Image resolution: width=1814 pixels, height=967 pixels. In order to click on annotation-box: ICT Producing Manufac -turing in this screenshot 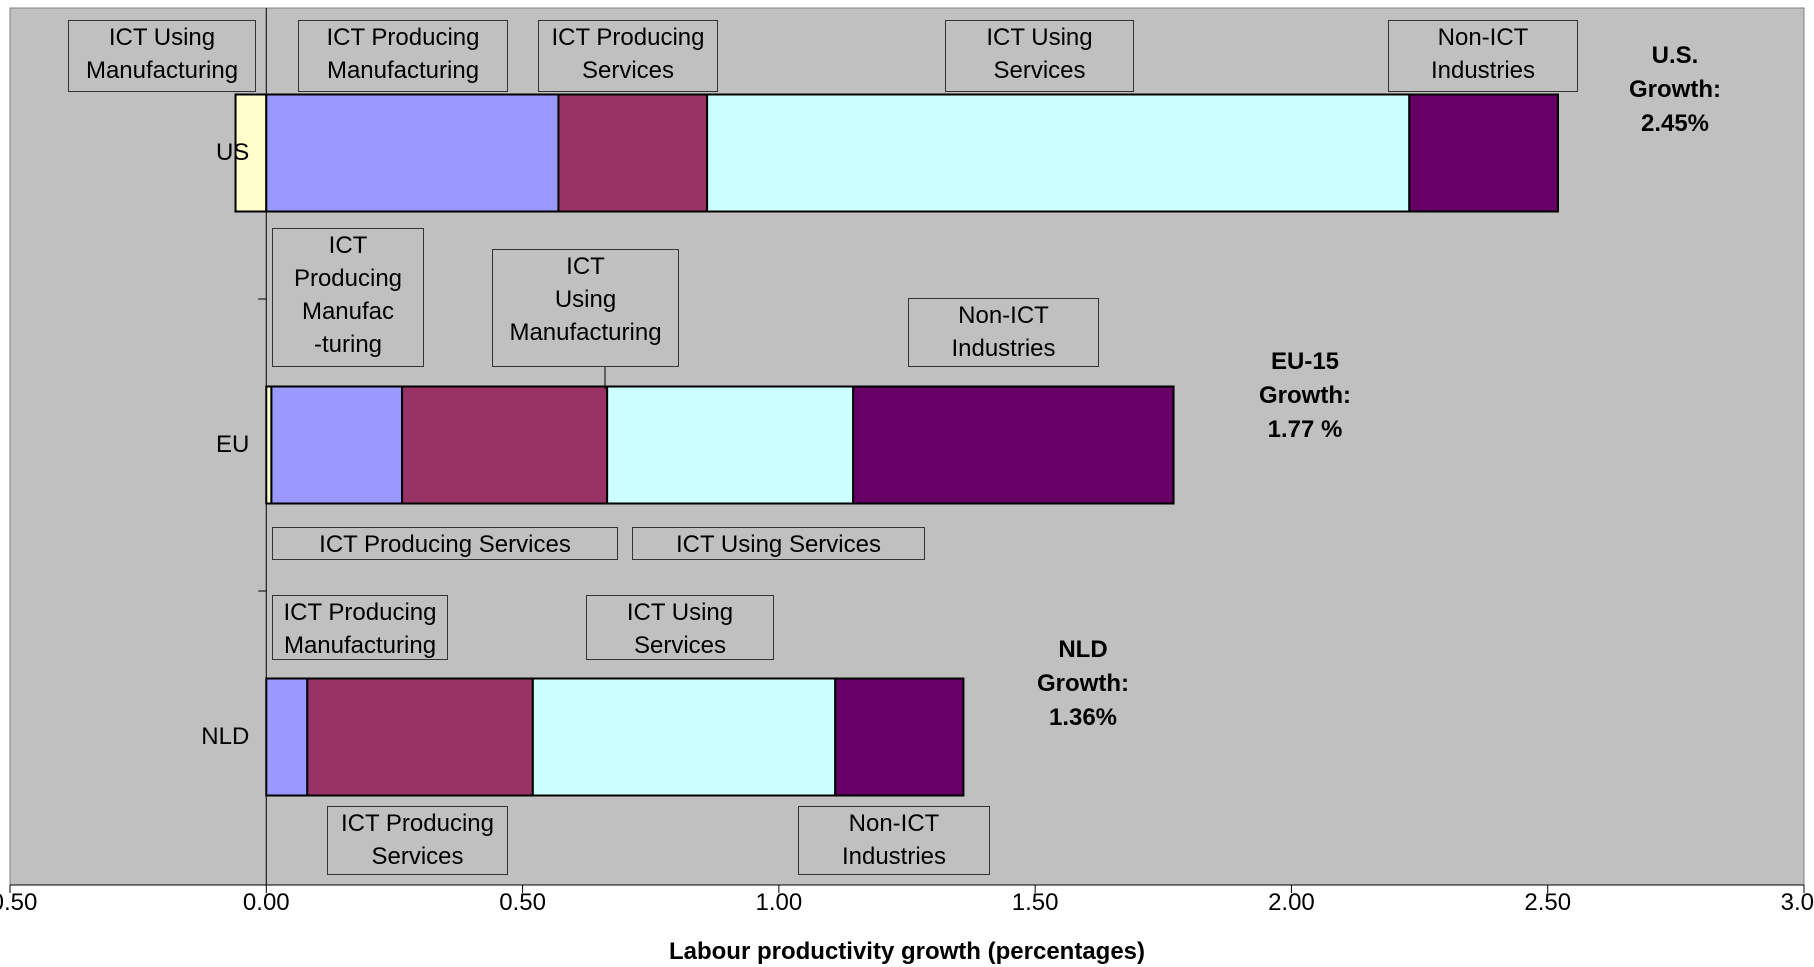, I will do `click(348, 297)`.